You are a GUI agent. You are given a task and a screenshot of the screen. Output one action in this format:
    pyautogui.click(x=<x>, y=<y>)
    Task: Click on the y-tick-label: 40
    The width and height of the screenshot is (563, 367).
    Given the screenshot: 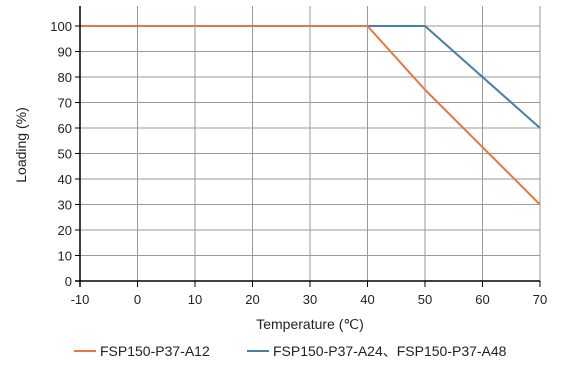 What is the action you would take?
    pyautogui.click(x=65, y=179)
    